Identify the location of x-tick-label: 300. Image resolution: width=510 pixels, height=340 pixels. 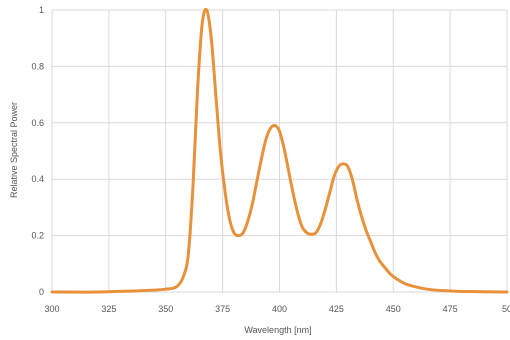
(51, 309).